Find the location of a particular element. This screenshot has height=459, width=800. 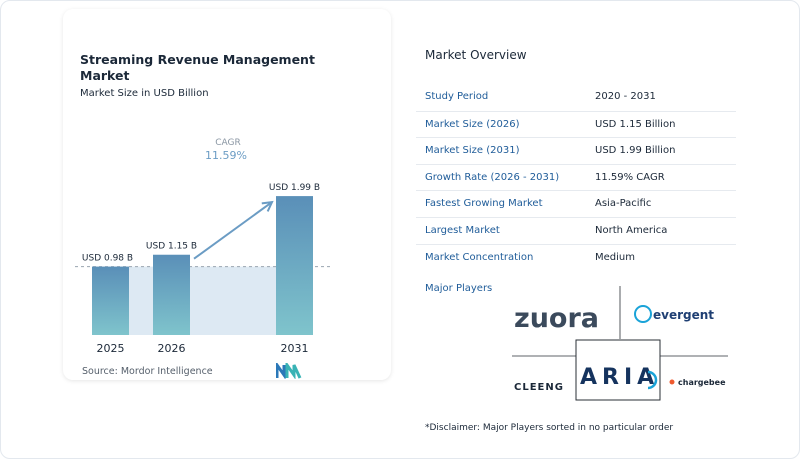

chart-subtitle: Market Size in USD Billion is located at coordinates (144, 93).